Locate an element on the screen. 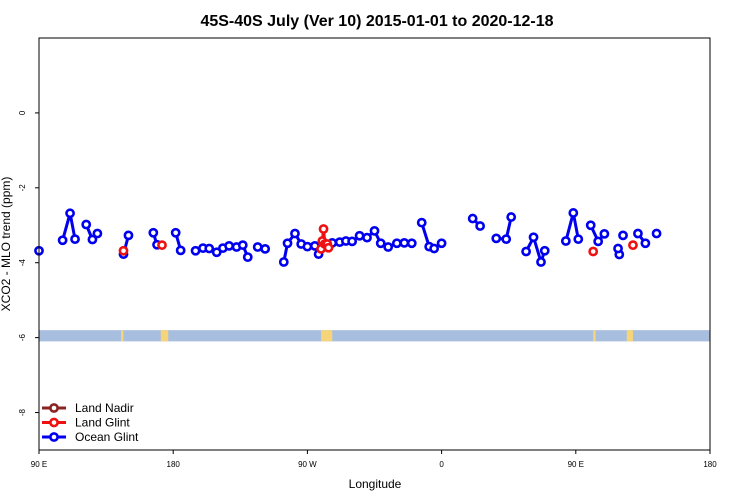 The height and width of the screenshot is (500, 750). legend-marker-land-nadir is located at coordinates (54, 408).